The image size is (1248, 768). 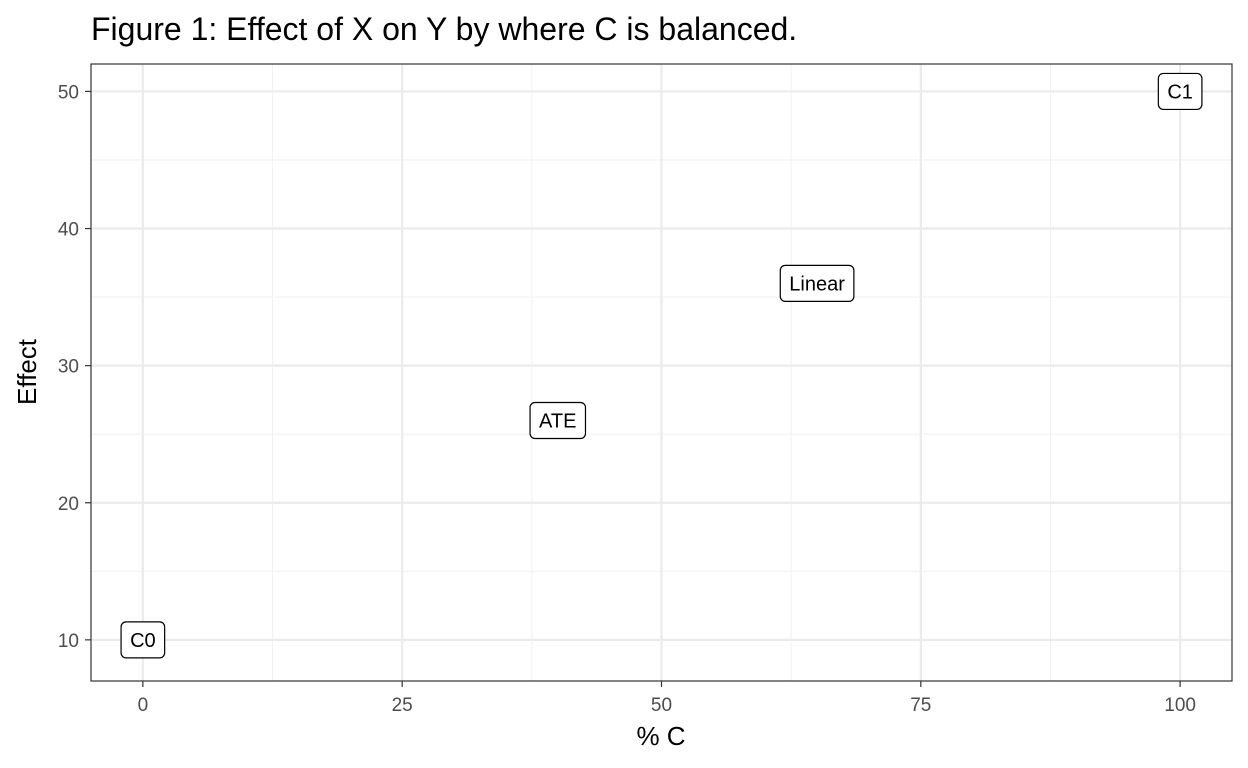 What do you see at coordinates (661, 705) in the screenshot?
I see `x-tick-label: 50` at bounding box center [661, 705].